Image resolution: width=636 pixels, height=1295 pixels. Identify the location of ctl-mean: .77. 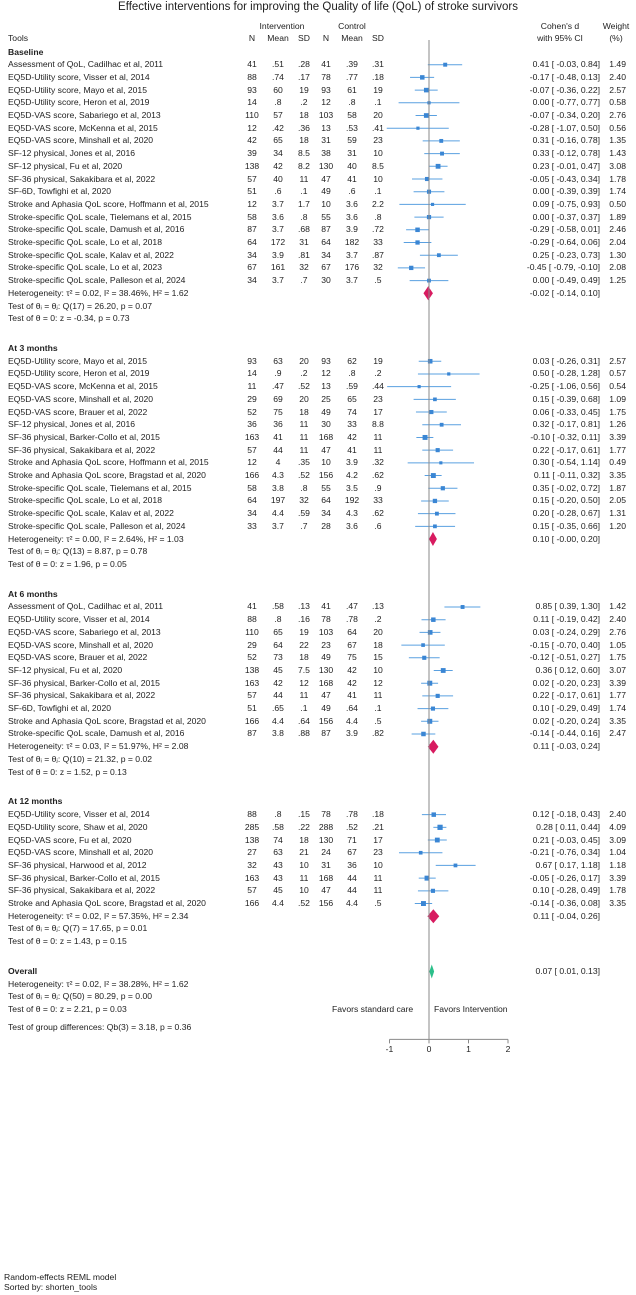
(352, 76).